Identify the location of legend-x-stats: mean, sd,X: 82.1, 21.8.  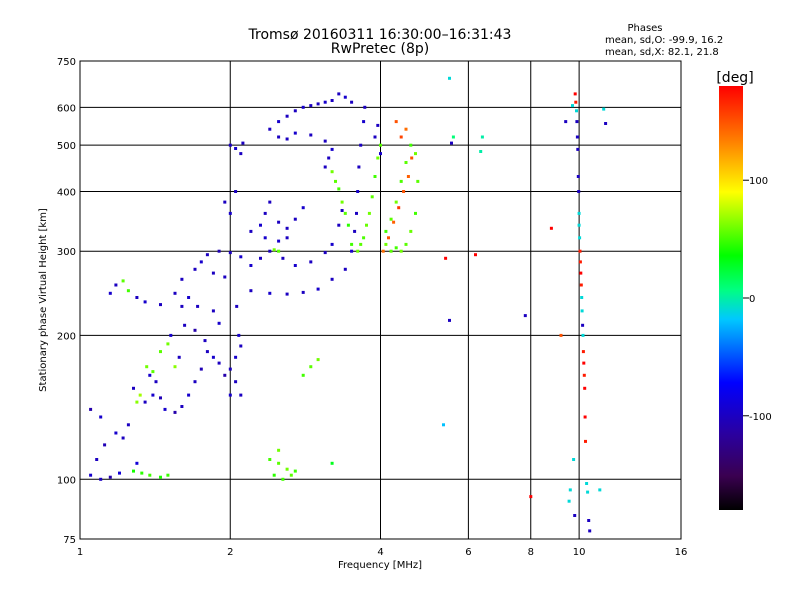
(662, 52).